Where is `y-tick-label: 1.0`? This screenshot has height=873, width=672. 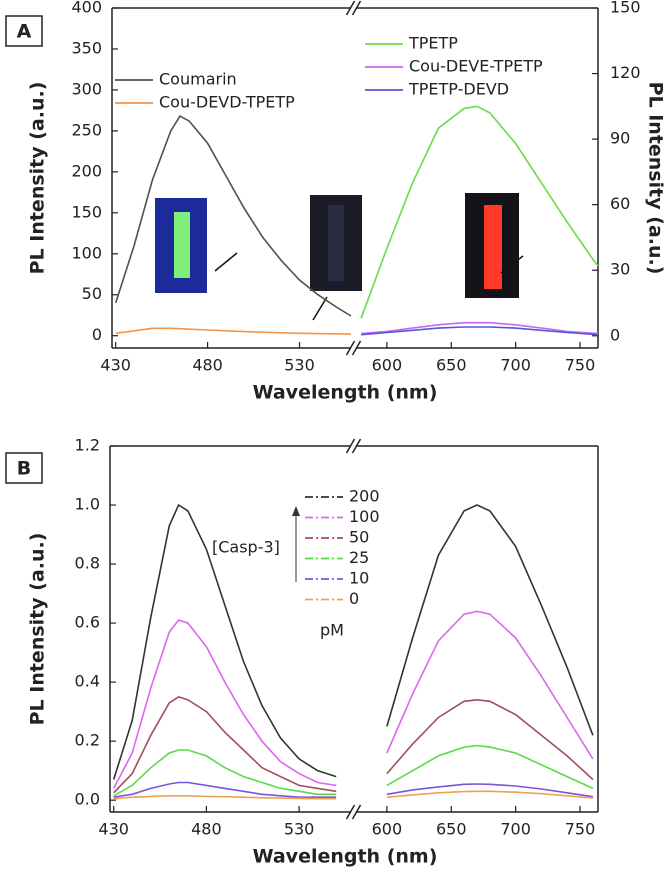
y-tick-label: 1.0 is located at coordinates (87, 504).